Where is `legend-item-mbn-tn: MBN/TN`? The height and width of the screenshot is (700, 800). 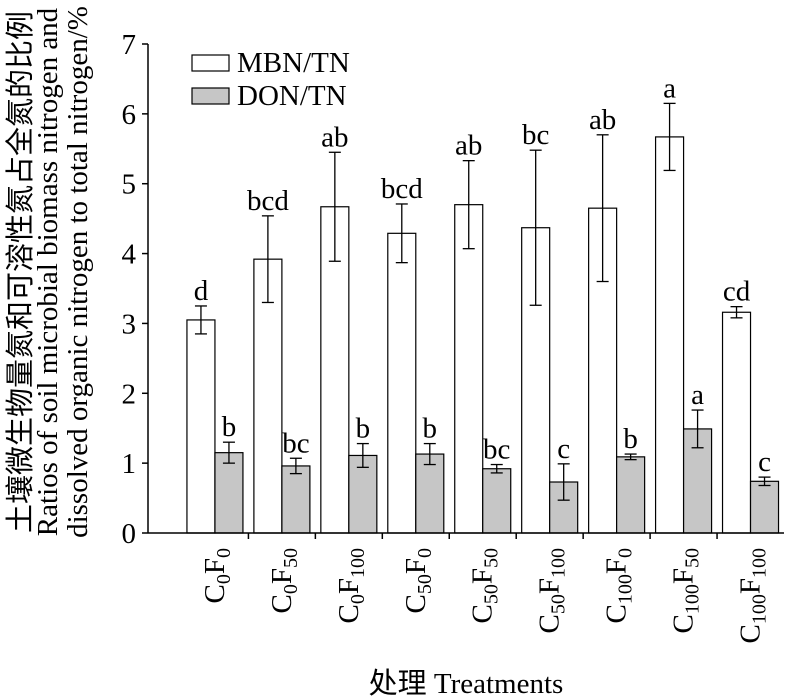
legend-item-mbn-tn: MBN/TN is located at coordinates (270, 63).